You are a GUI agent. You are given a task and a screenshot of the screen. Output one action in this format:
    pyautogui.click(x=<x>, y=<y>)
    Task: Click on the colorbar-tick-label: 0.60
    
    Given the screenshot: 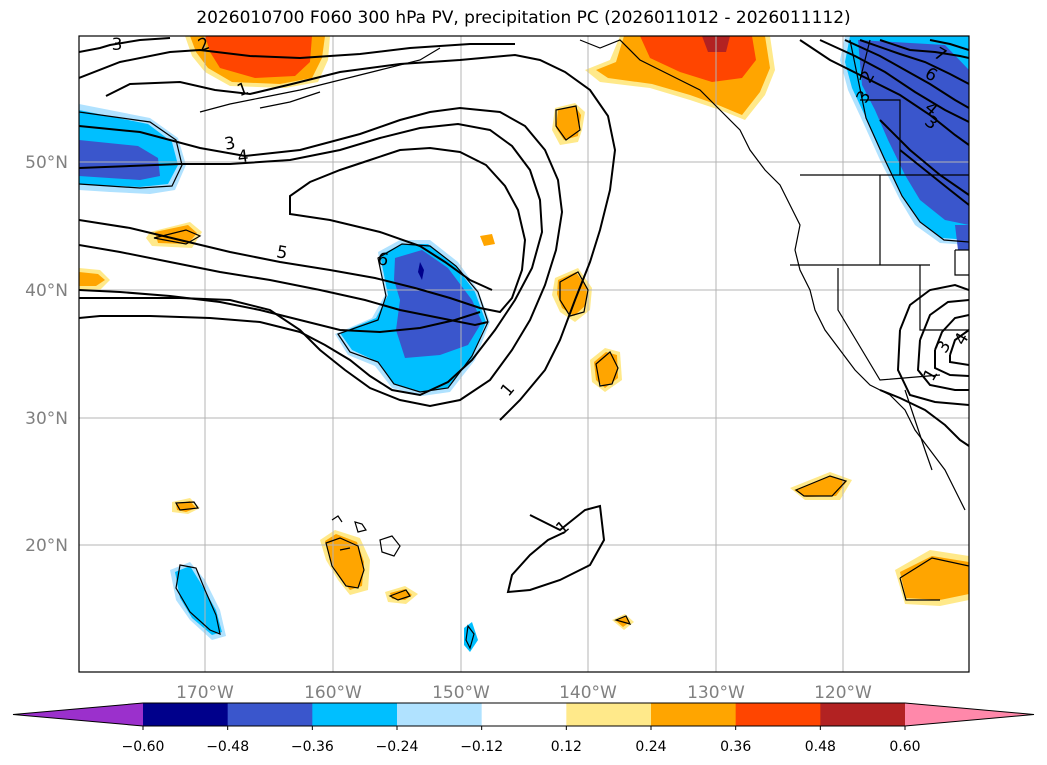 What is the action you would take?
    pyautogui.click(x=904, y=747)
    